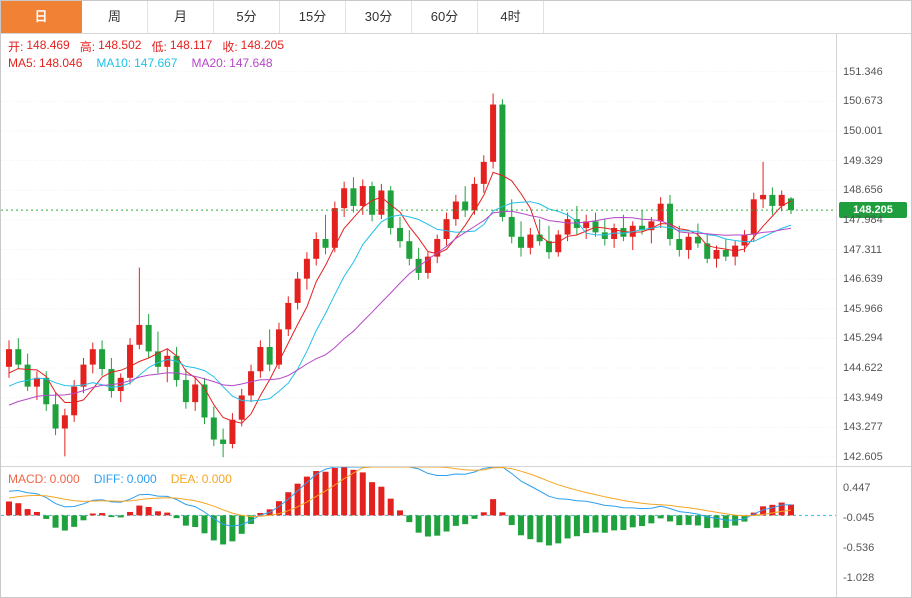  What do you see at coordinates (873, 210) in the screenshot?
I see `last-price-badge: 148.205` at bounding box center [873, 210].